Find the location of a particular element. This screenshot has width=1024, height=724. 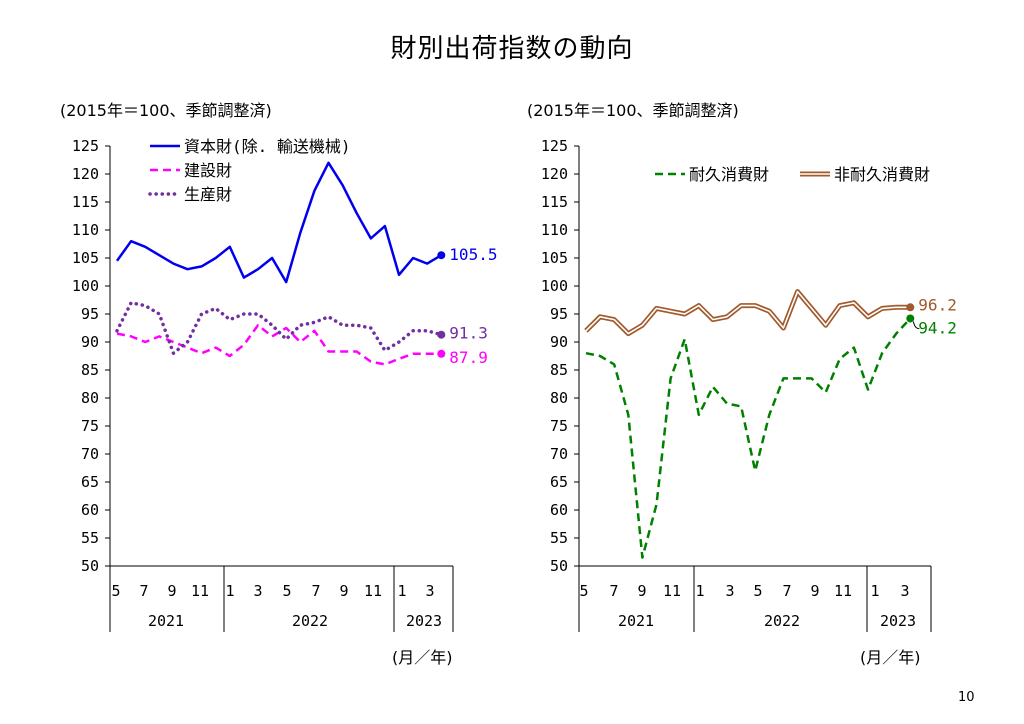

series-end-label-left-1: 87.9 is located at coordinates (468, 357).